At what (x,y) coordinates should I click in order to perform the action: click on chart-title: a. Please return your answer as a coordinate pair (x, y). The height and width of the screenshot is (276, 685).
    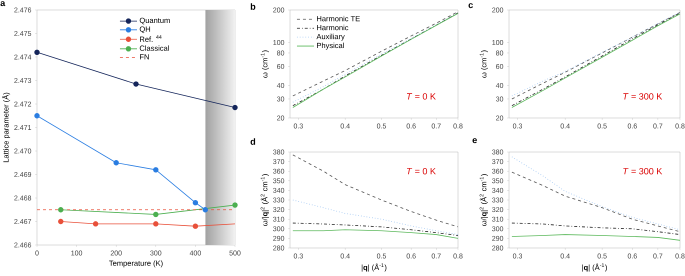
    Looking at the image, I should click on (3, 3).